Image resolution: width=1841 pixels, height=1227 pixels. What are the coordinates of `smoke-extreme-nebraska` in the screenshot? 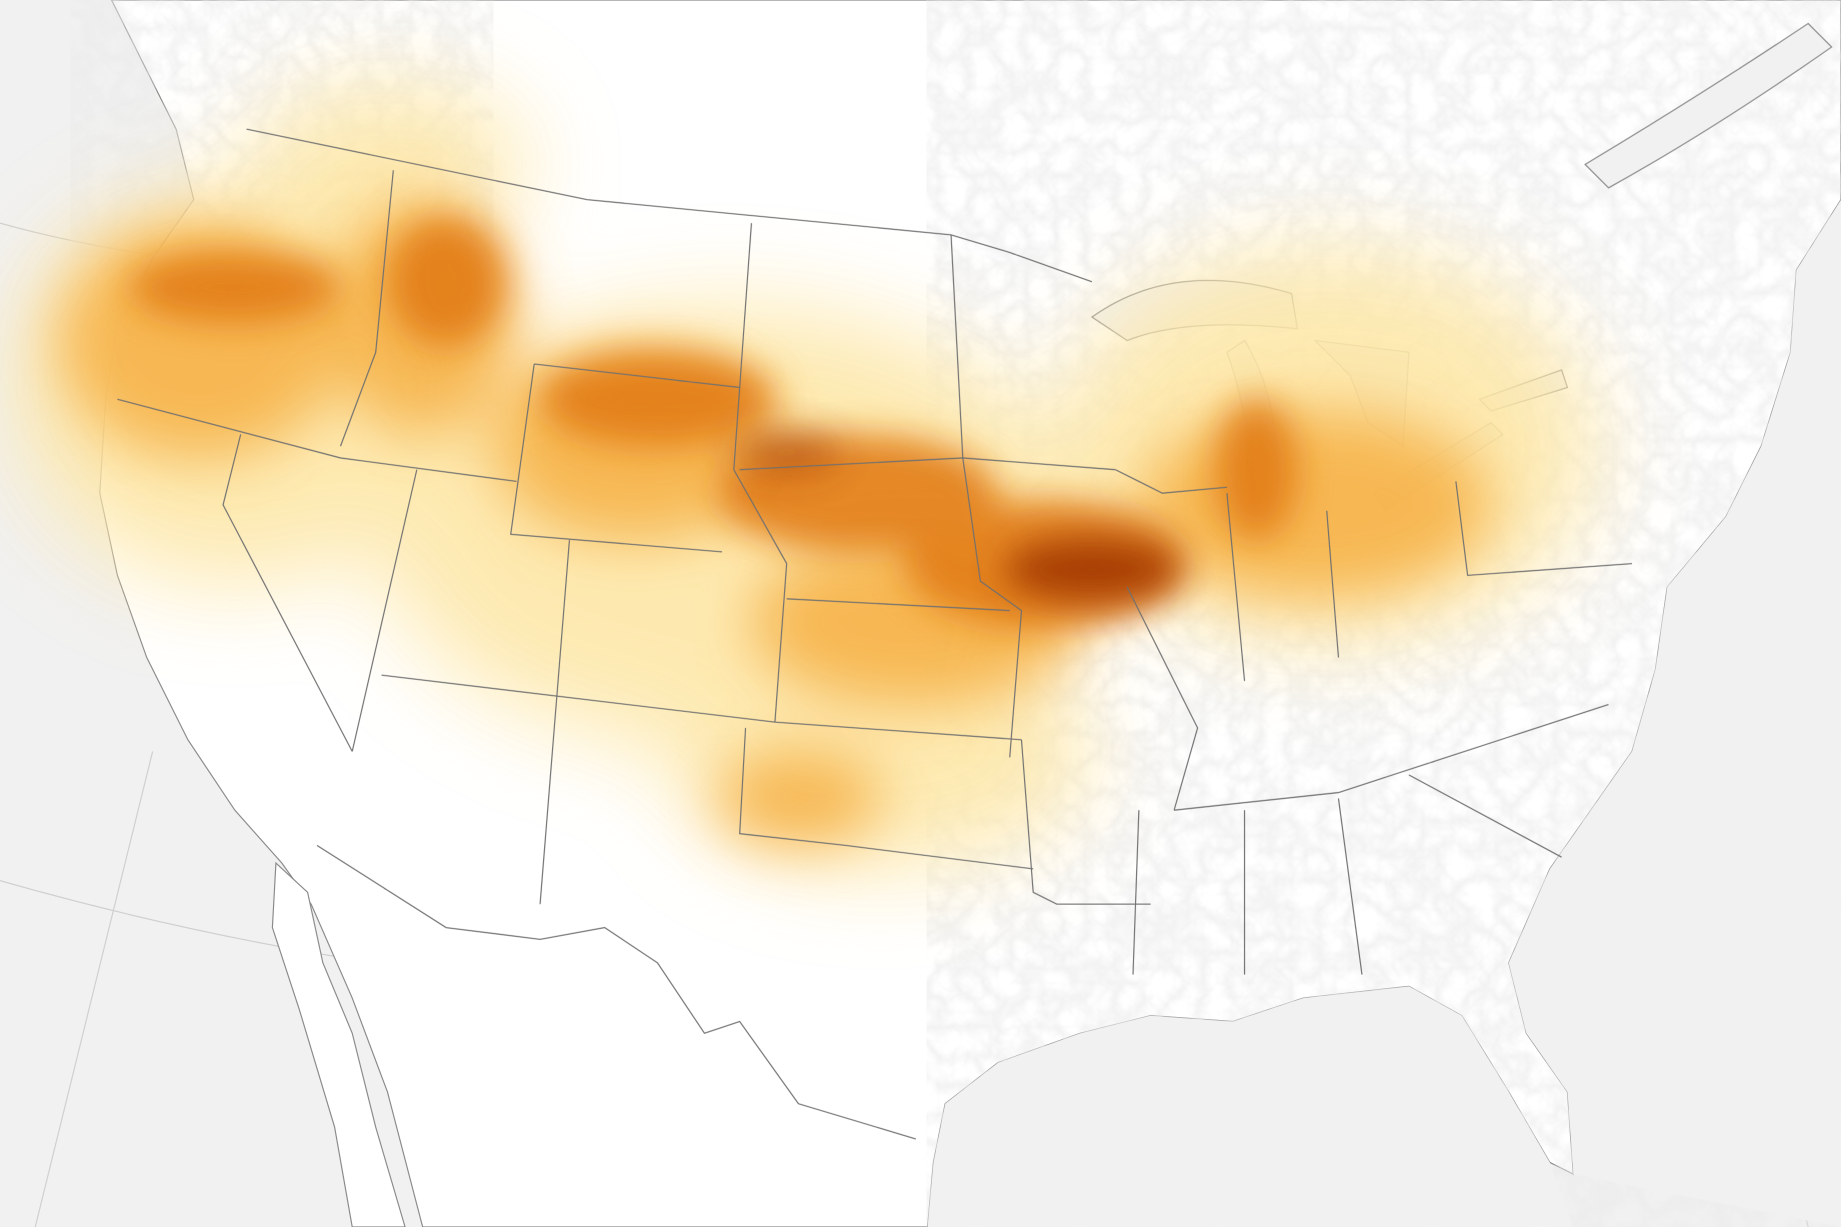 It's located at (786, 452).